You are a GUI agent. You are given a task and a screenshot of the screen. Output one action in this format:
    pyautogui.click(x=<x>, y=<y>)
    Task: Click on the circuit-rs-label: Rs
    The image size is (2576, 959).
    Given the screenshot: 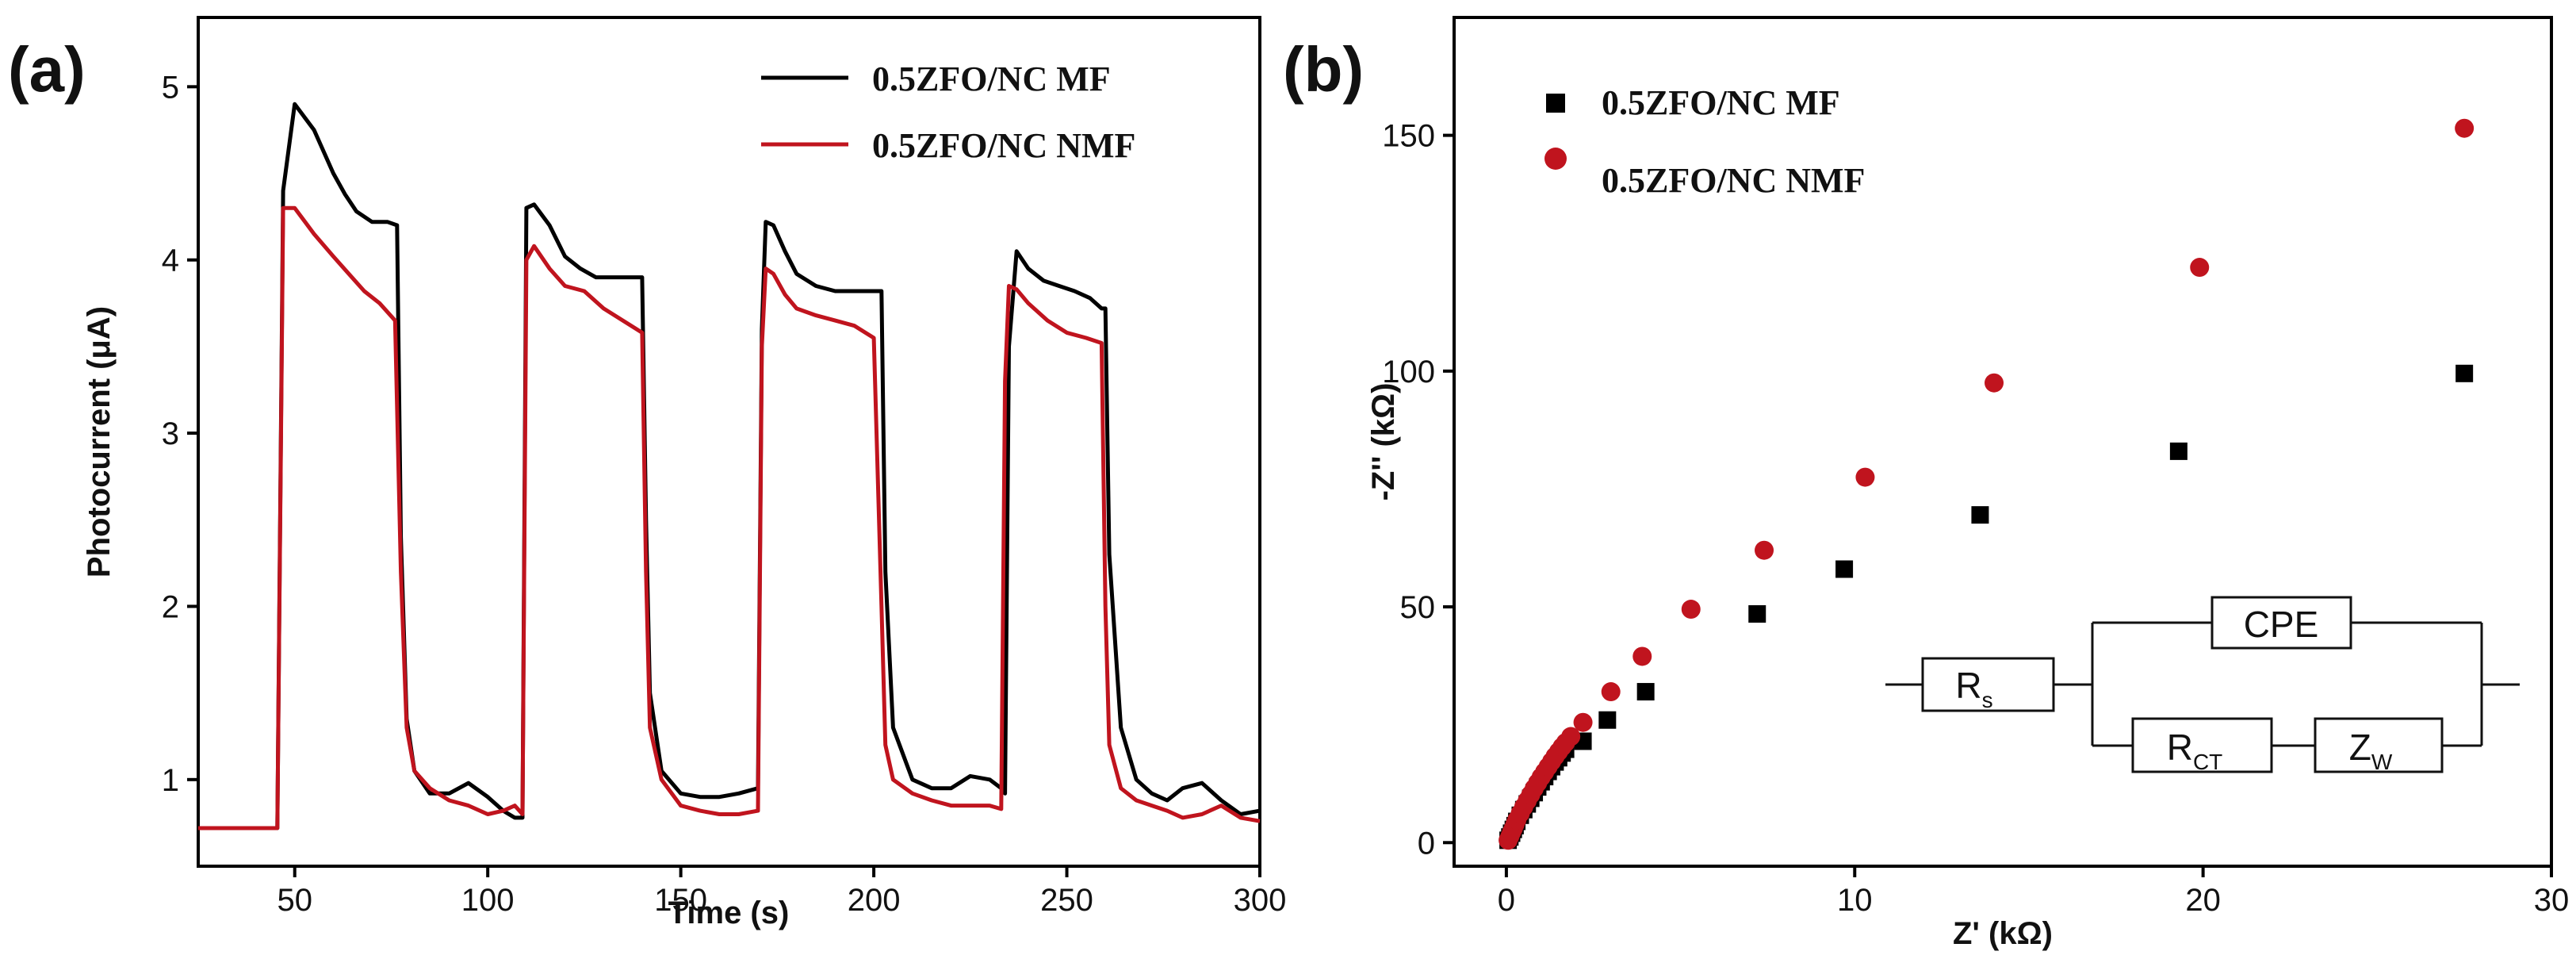 What is the action you would take?
    pyautogui.click(x=1973, y=688)
    